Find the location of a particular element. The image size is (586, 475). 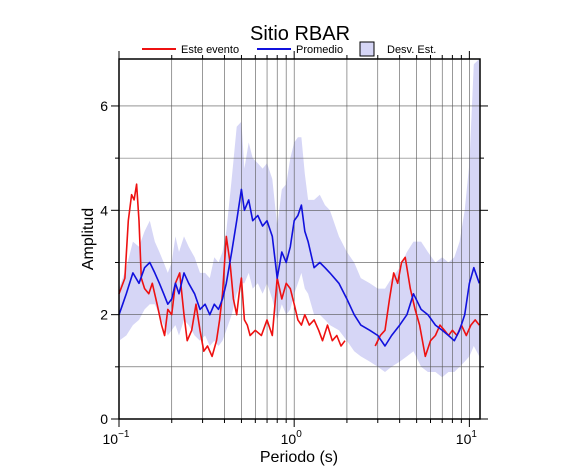

legend-item: Promedio is located at coordinates (300, 50).